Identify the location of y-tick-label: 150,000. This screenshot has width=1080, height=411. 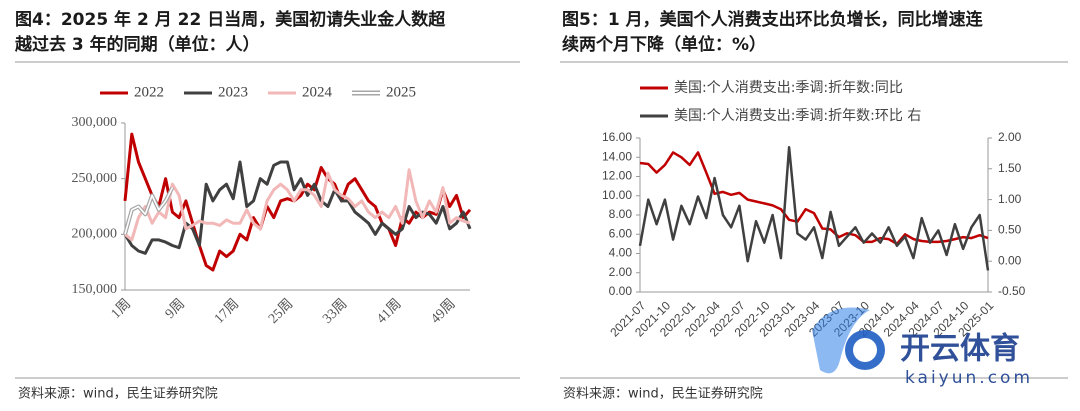
(95, 289).